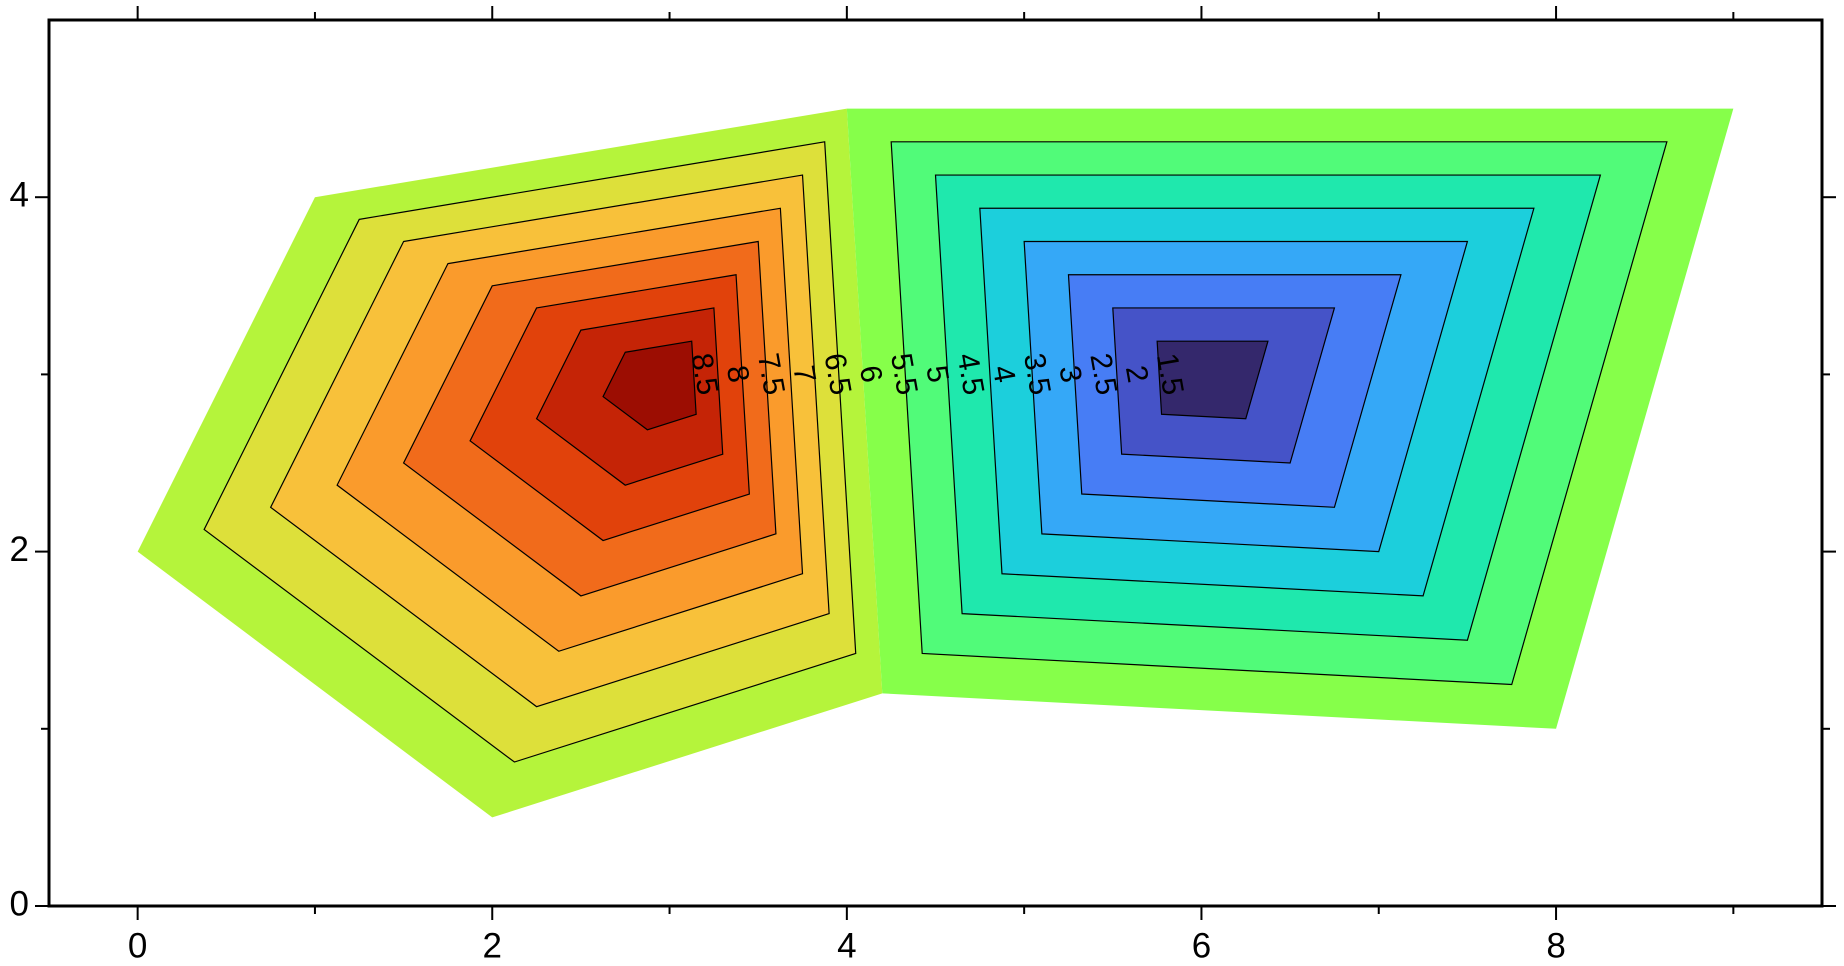 This screenshot has width=1844, height=966. I want to click on contour-label: 6.5, so click(837, 374).